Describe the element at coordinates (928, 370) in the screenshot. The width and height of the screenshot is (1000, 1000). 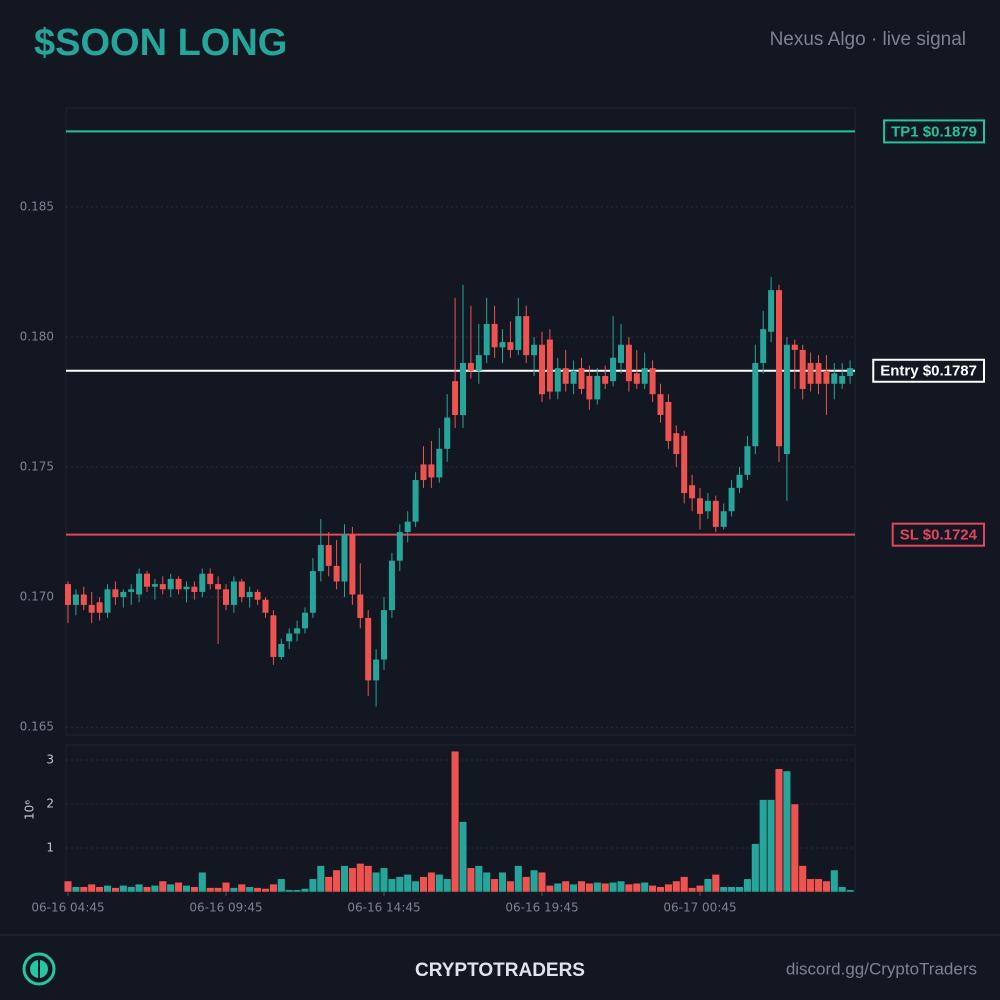
I see `level-label-box` at that location.